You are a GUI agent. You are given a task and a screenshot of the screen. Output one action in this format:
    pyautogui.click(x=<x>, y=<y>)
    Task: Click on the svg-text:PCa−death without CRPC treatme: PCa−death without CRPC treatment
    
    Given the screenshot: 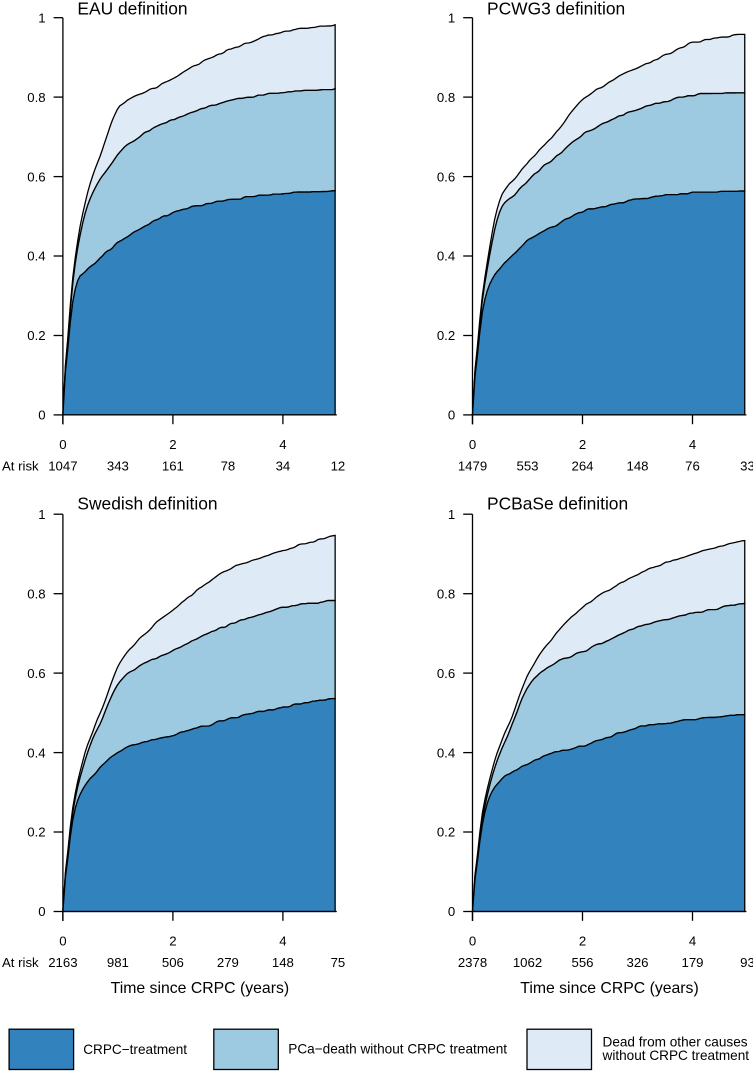 What is the action you would take?
    pyautogui.click(x=397, y=1049)
    